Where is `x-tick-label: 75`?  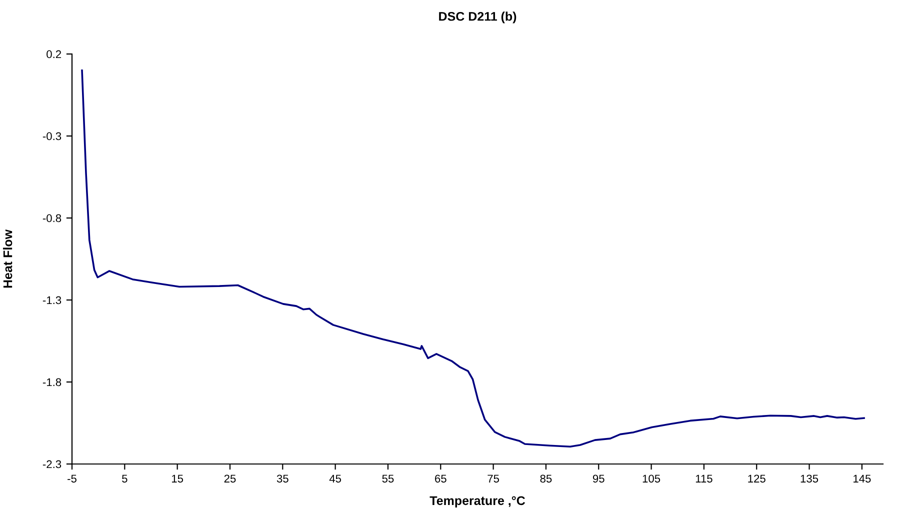 x-tick-label: 75 is located at coordinates (494, 478).